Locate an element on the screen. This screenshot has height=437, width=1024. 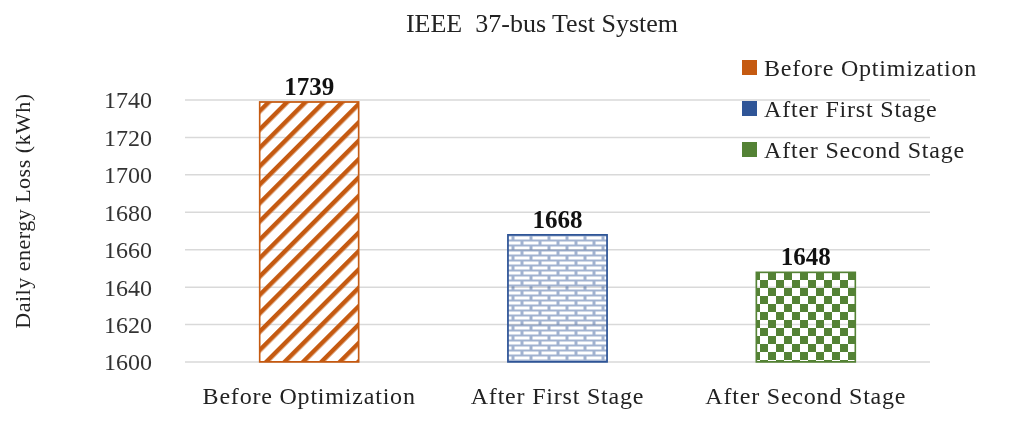
legend-label: After First Stage is located at coordinates (851, 109).